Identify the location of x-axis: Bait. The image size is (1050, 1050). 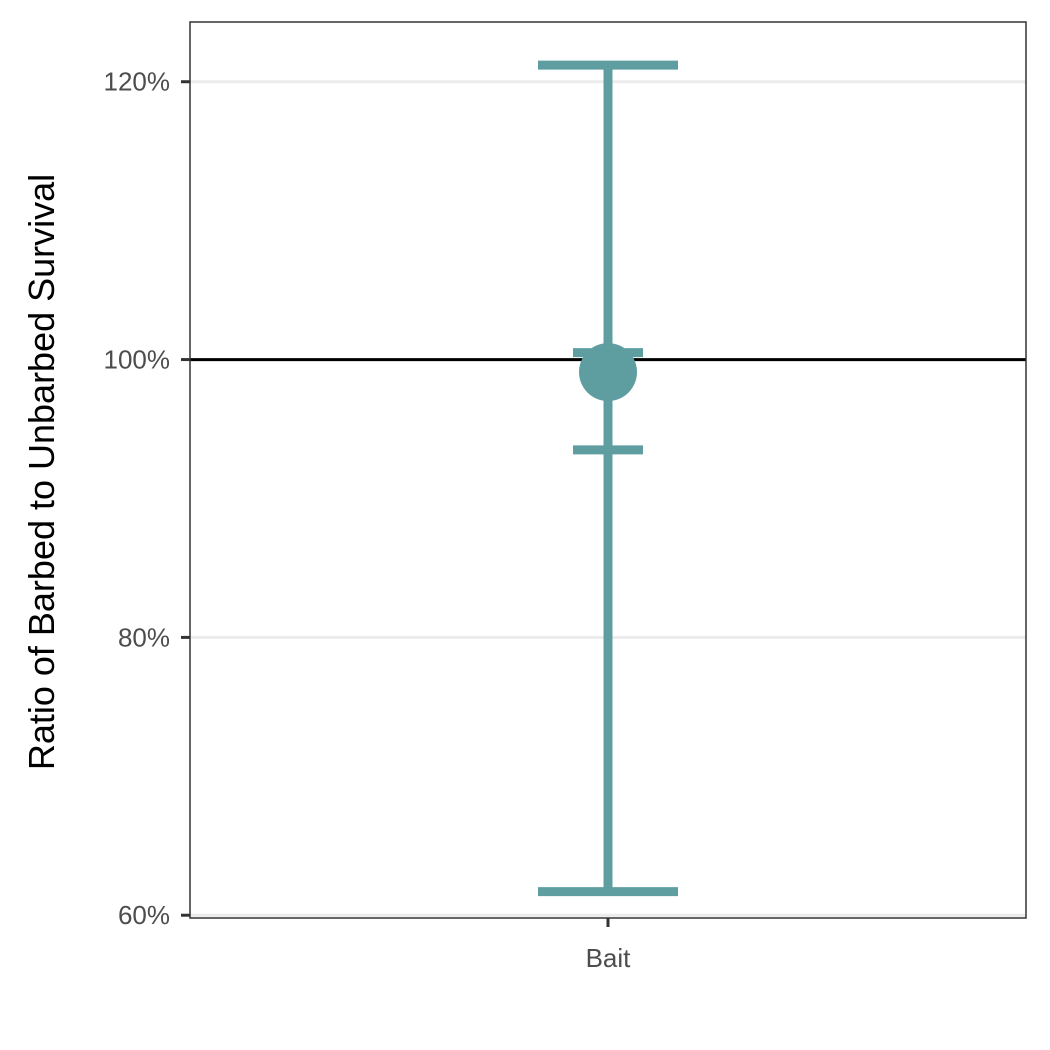
(609, 945).